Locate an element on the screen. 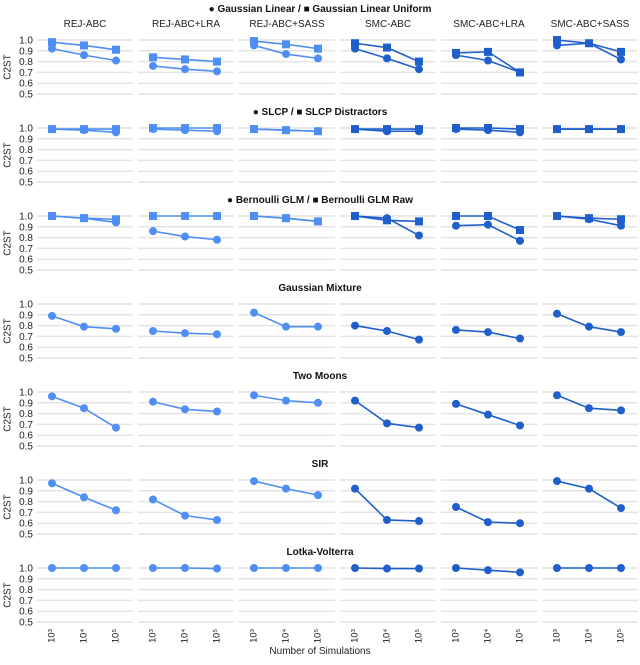 This screenshot has height=665, width=640. x-tick-label: 10⁴ is located at coordinates (286, 636).